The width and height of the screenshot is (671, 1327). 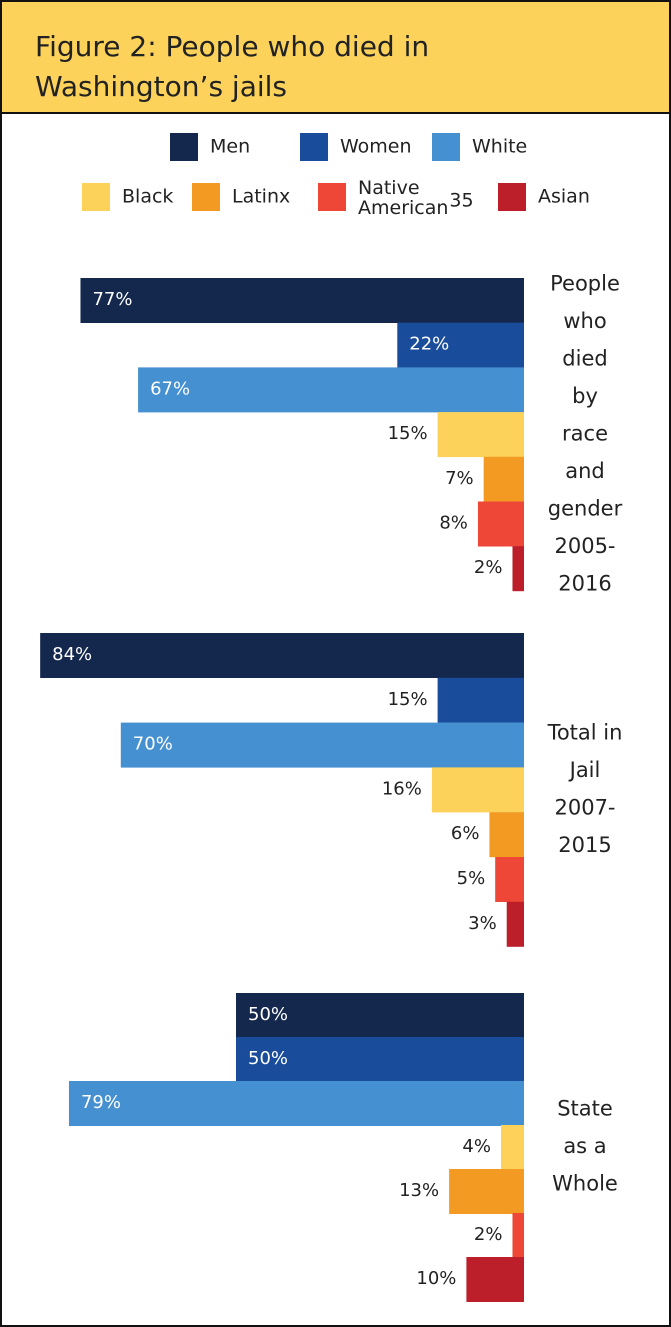 I want to click on title-box, so click(x=335, y=57).